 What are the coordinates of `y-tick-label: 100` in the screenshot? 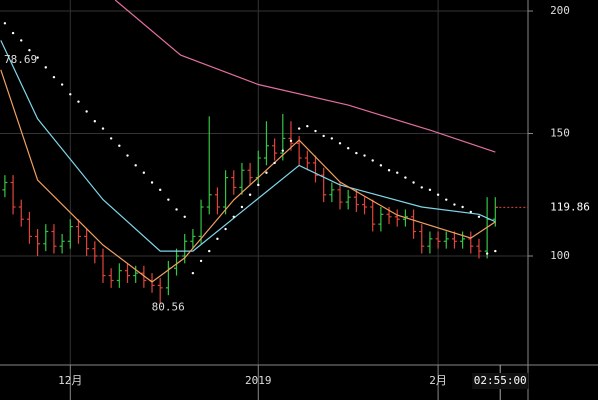 It's located at (560, 255).